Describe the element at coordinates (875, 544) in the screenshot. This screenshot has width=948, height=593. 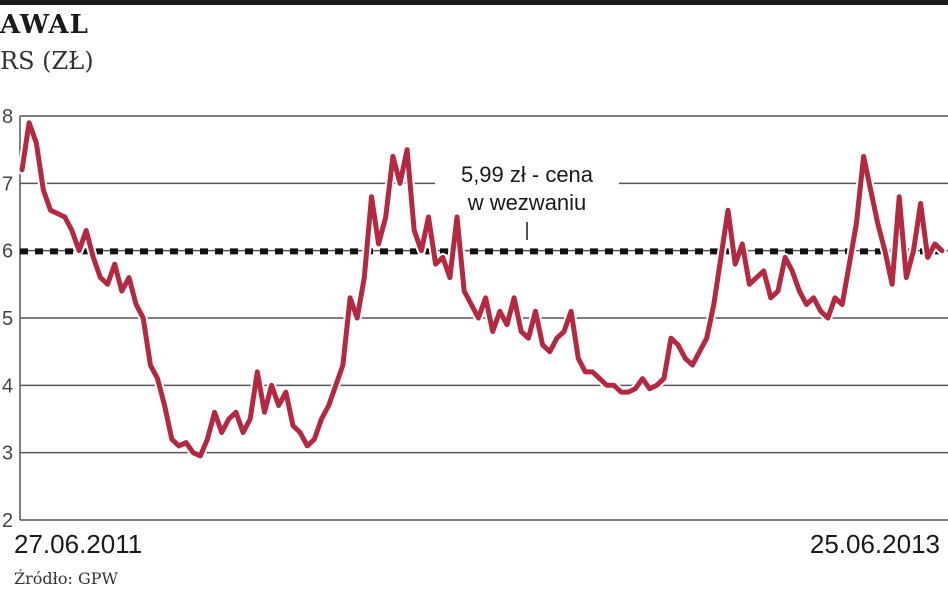
I see `x-label-end: 25.06.2013` at that location.